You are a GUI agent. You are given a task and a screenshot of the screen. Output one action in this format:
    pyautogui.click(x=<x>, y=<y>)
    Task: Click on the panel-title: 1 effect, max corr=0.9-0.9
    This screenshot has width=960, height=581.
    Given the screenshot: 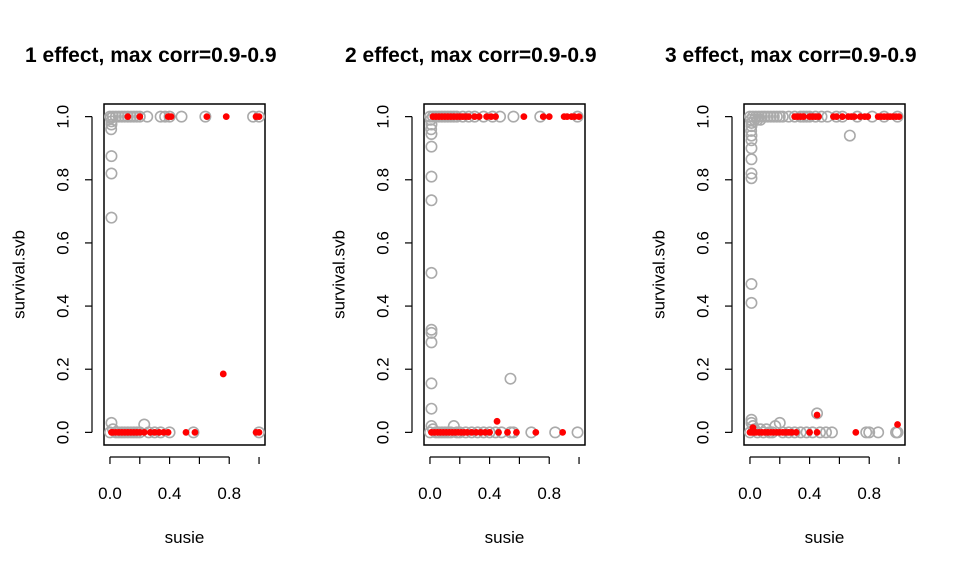 What is the action you would take?
    pyautogui.click(x=151, y=55)
    